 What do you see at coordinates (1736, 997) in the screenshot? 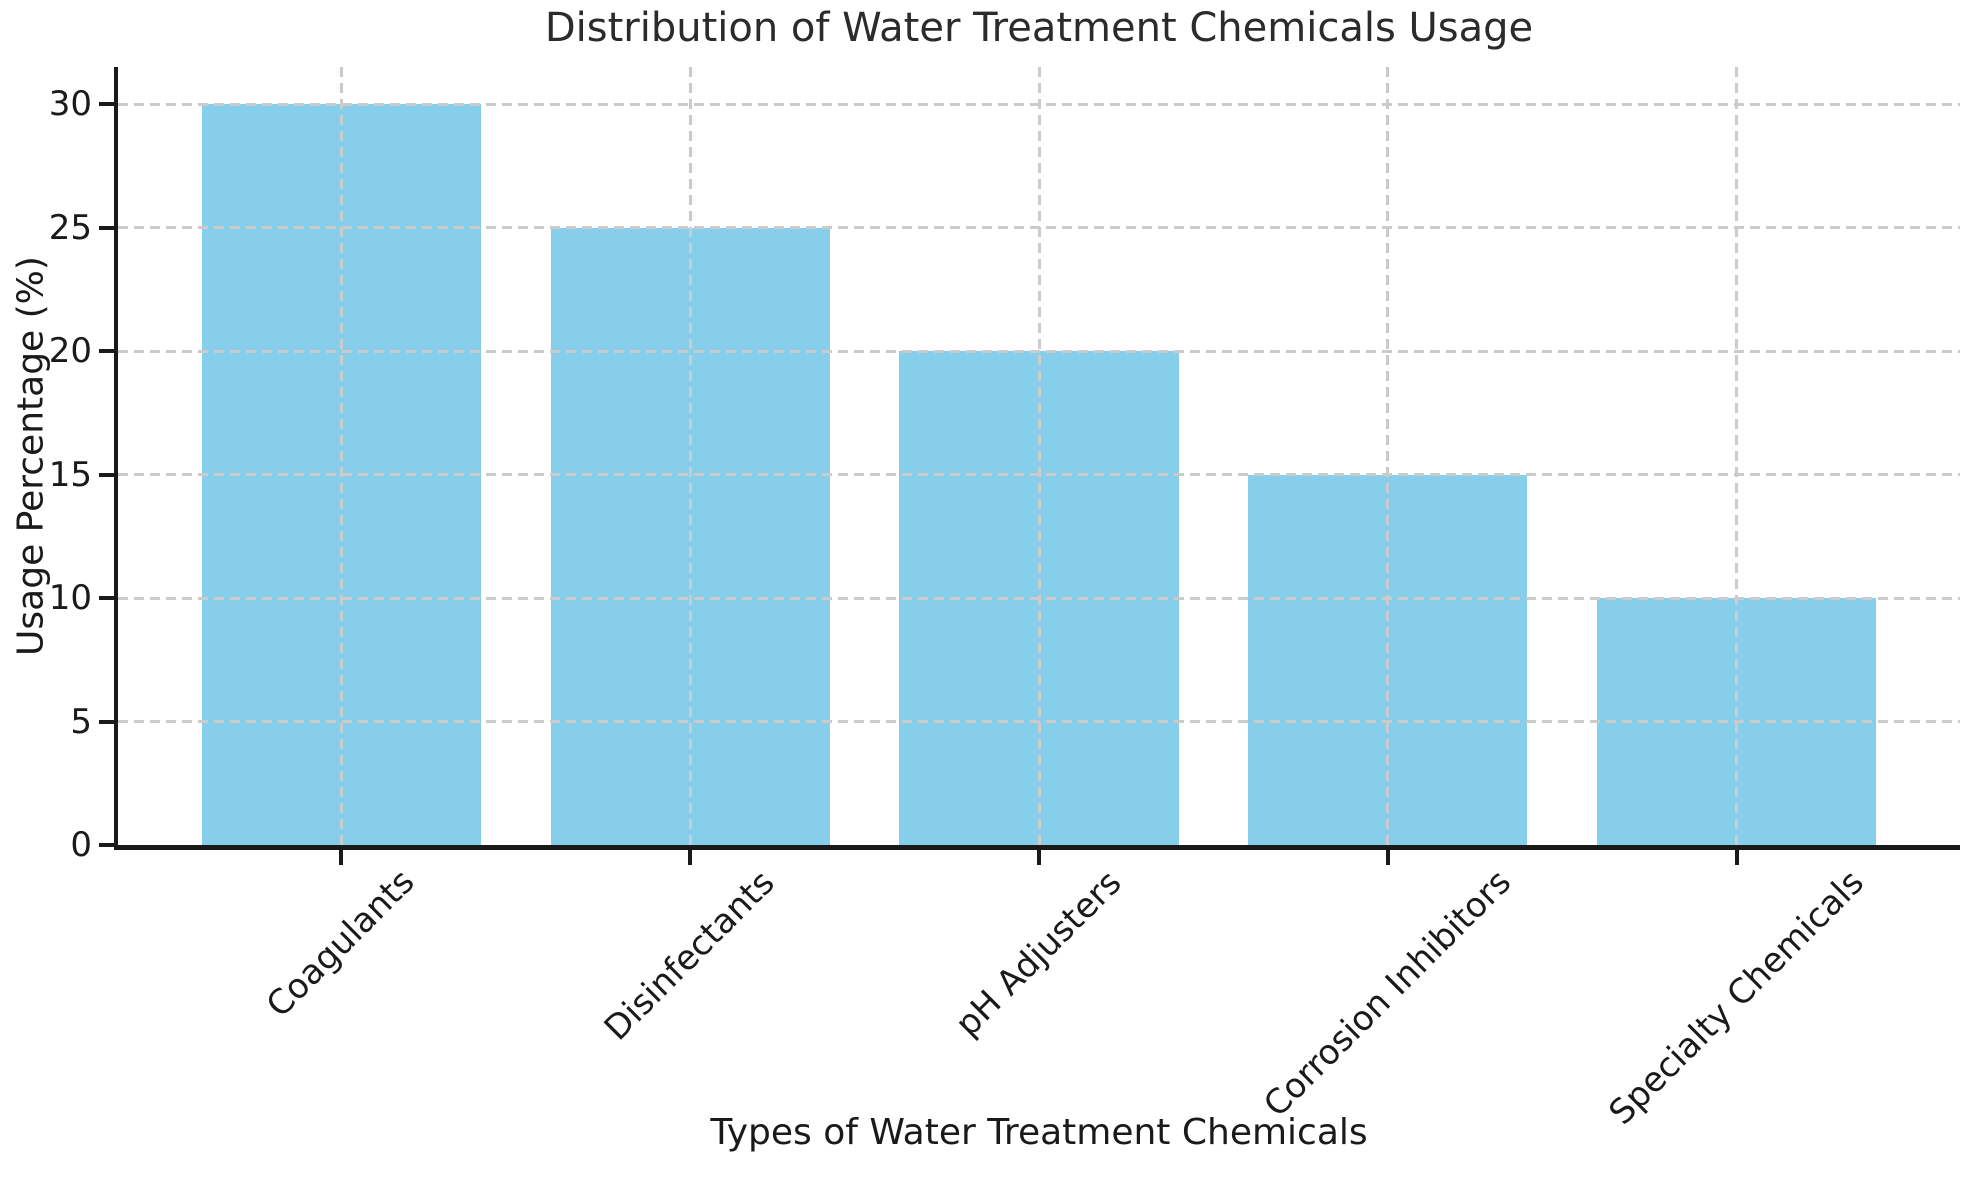
I see `x-tick-label: Specialty Chemicals` at bounding box center [1736, 997].